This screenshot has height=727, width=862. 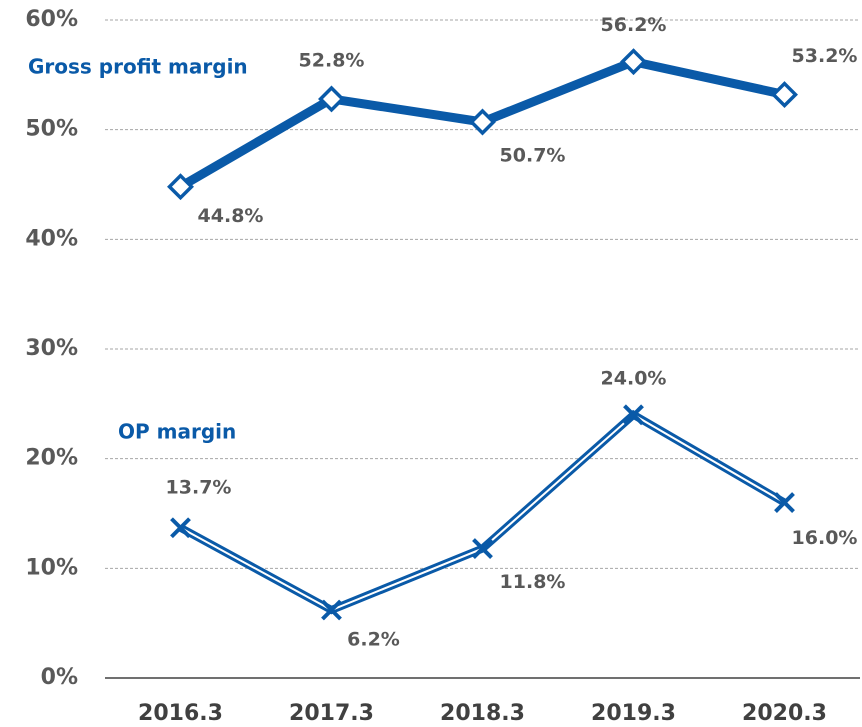 I want to click on y-tick-label: 10%, so click(x=51, y=567).